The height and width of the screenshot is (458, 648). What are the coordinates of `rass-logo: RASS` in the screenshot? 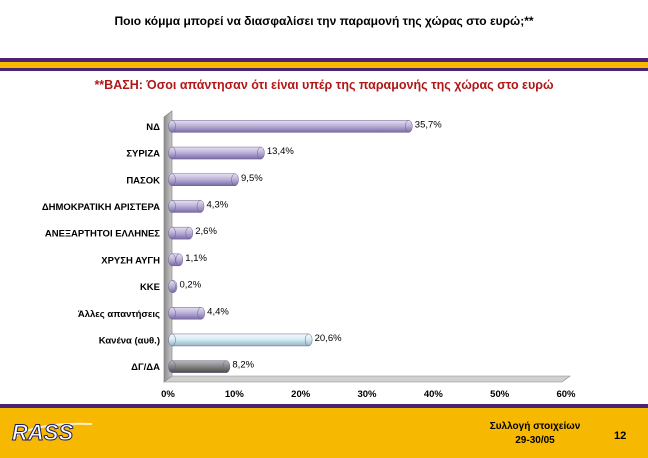 It's located at (52, 433).